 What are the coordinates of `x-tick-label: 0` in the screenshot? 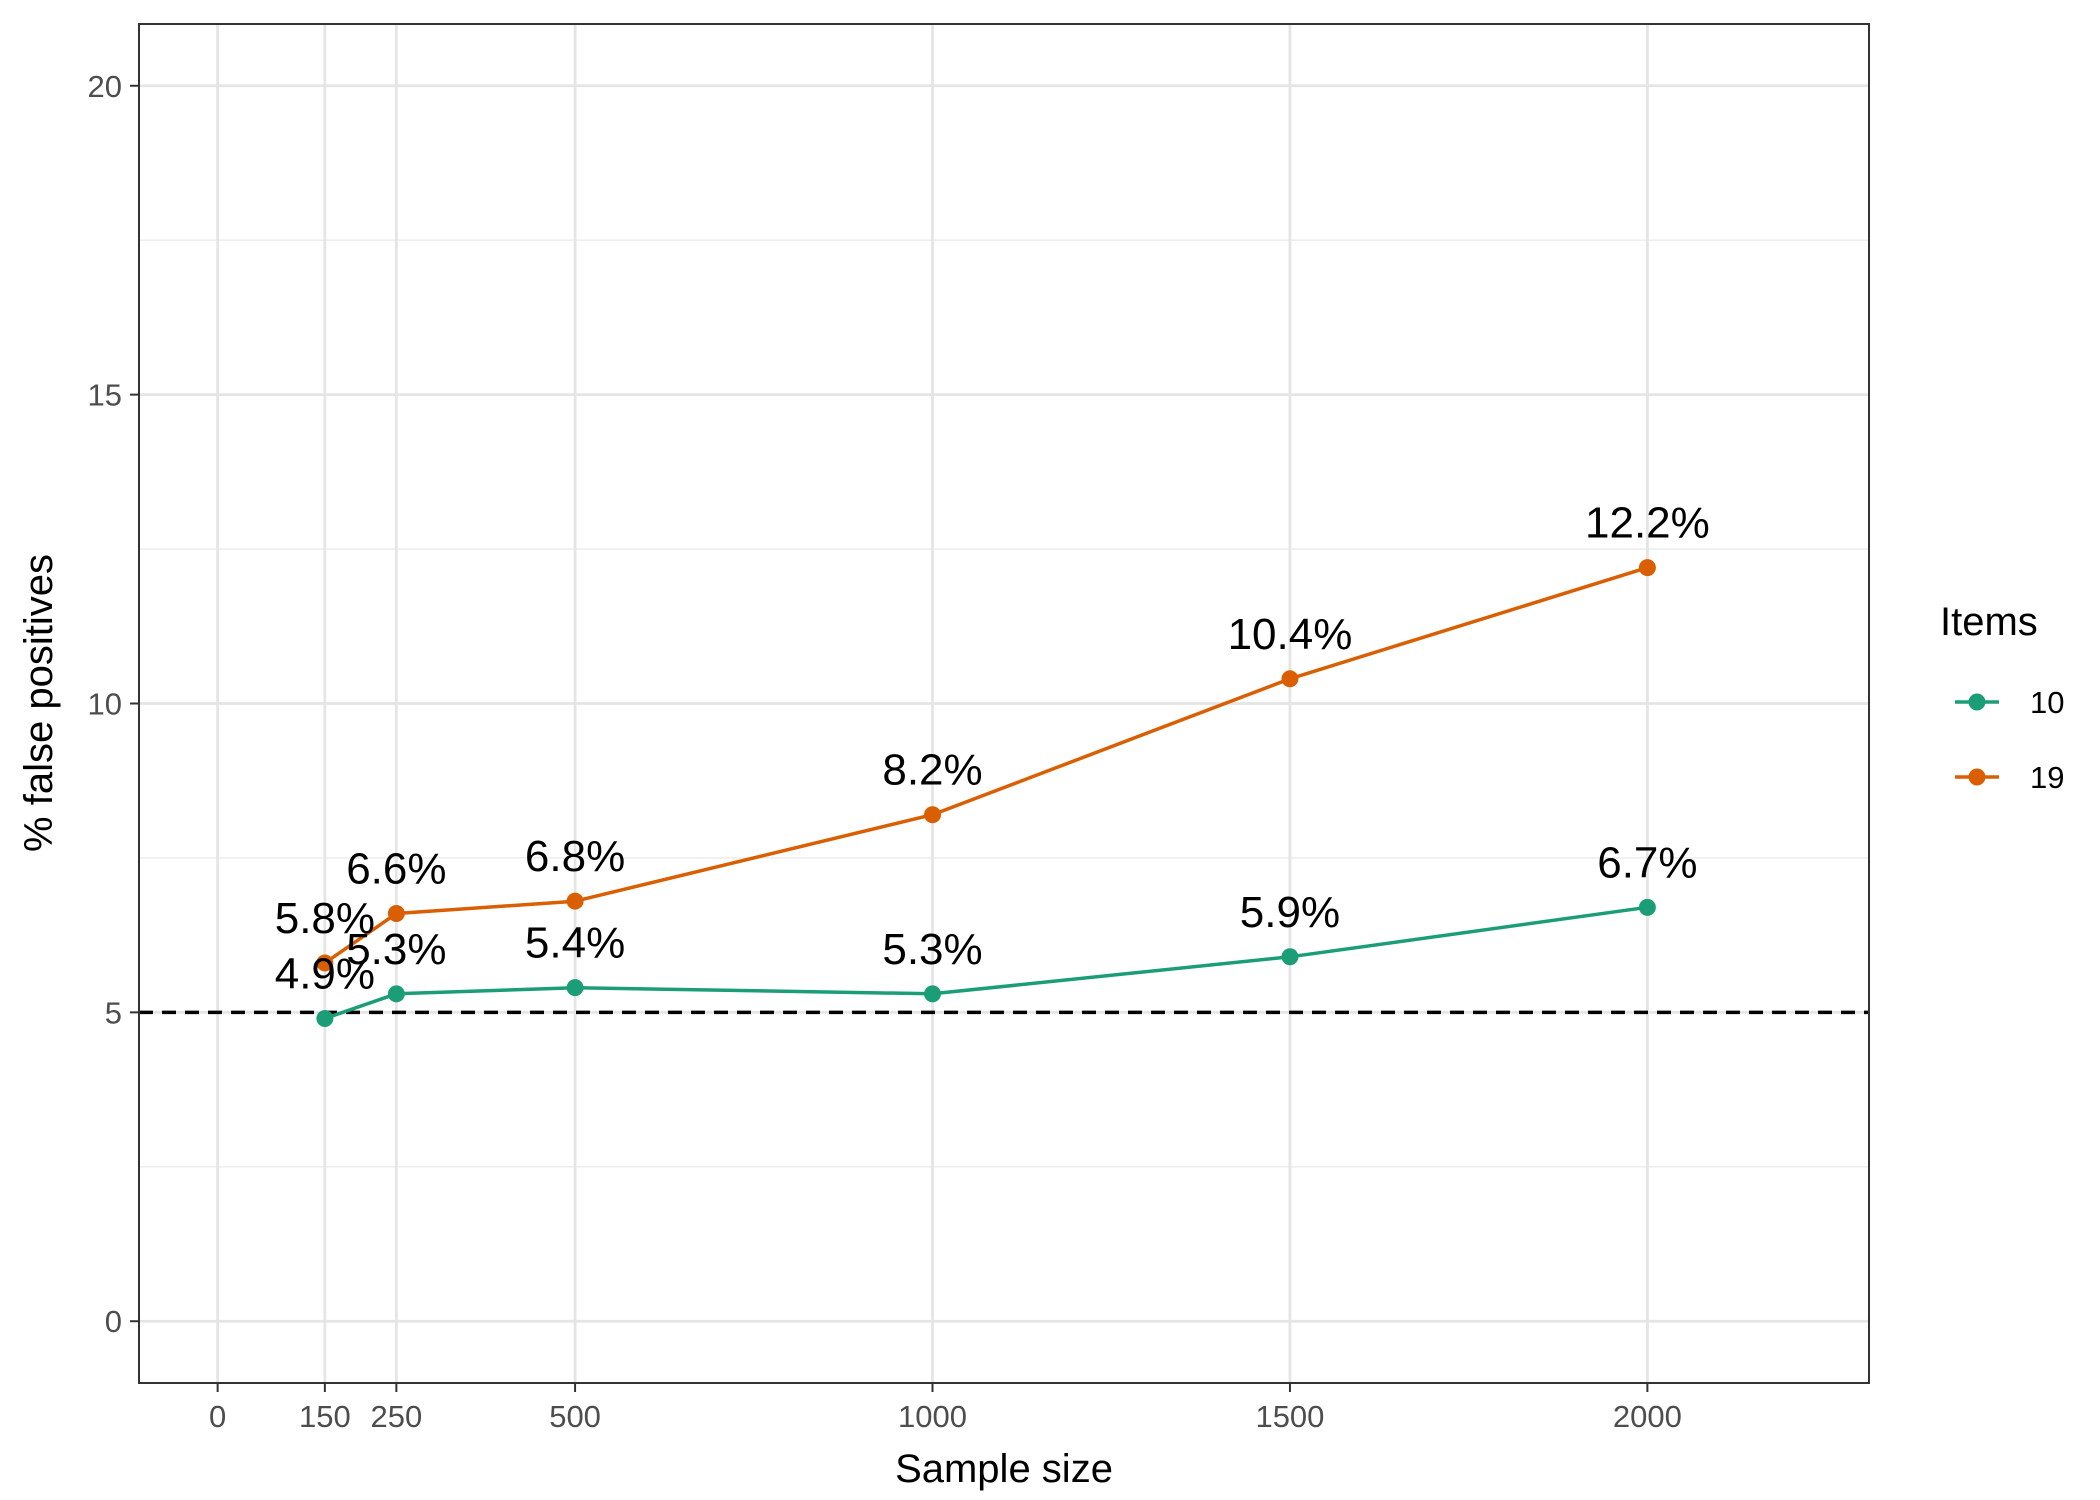 It's located at (217, 1416).